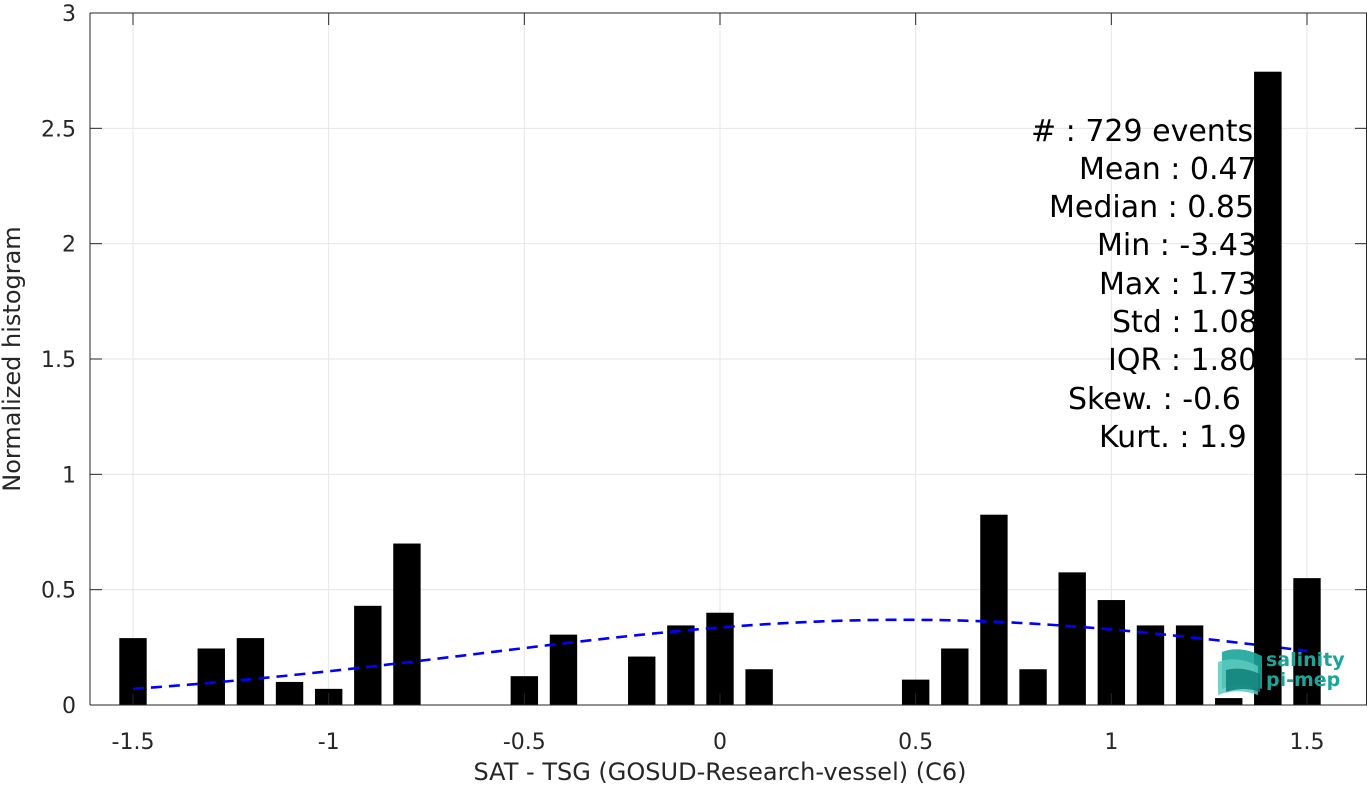 Image resolution: width=1367 pixels, height=785 pixels. Describe the element at coordinates (1268, 388) in the screenshot. I see `histogram-bar-overlay` at that location.